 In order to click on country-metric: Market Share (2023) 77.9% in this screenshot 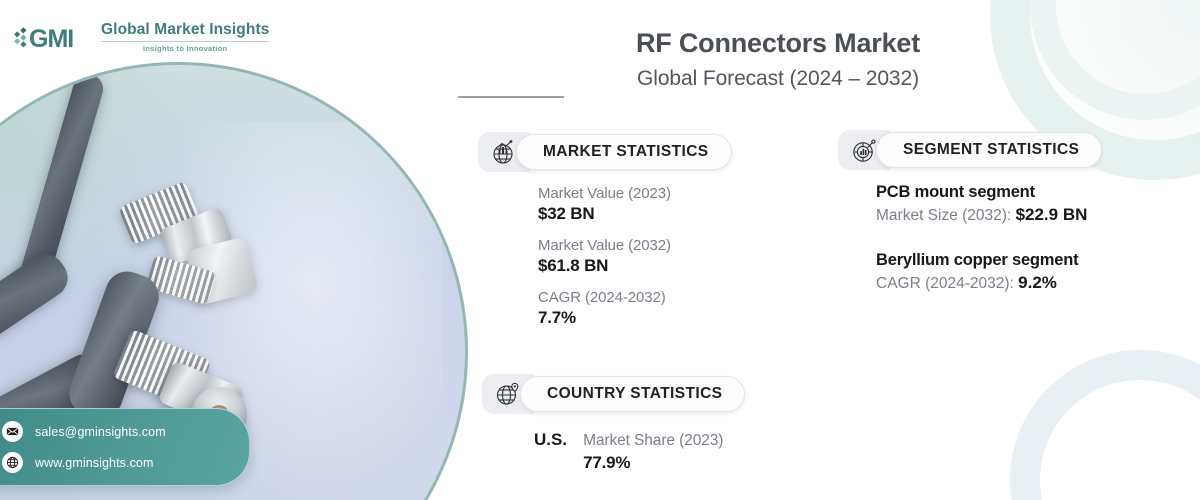, I will do `click(653, 452)`.